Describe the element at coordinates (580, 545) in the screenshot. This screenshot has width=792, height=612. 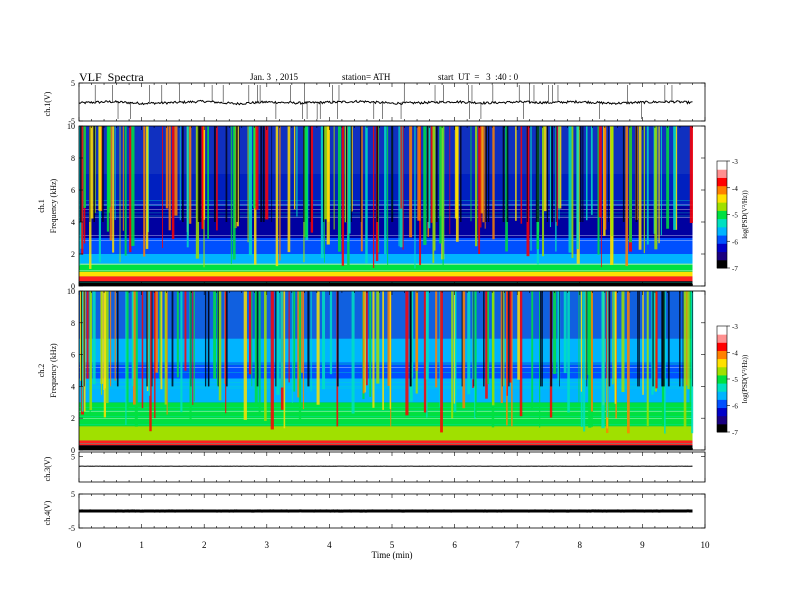
I see `x-tick-label: 8` at that location.